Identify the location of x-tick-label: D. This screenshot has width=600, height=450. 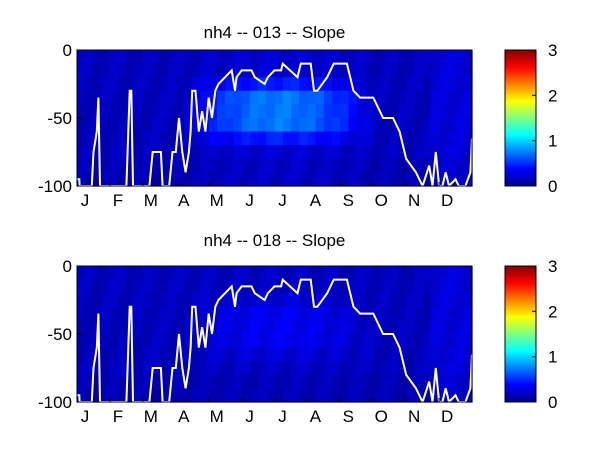
(447, 200).